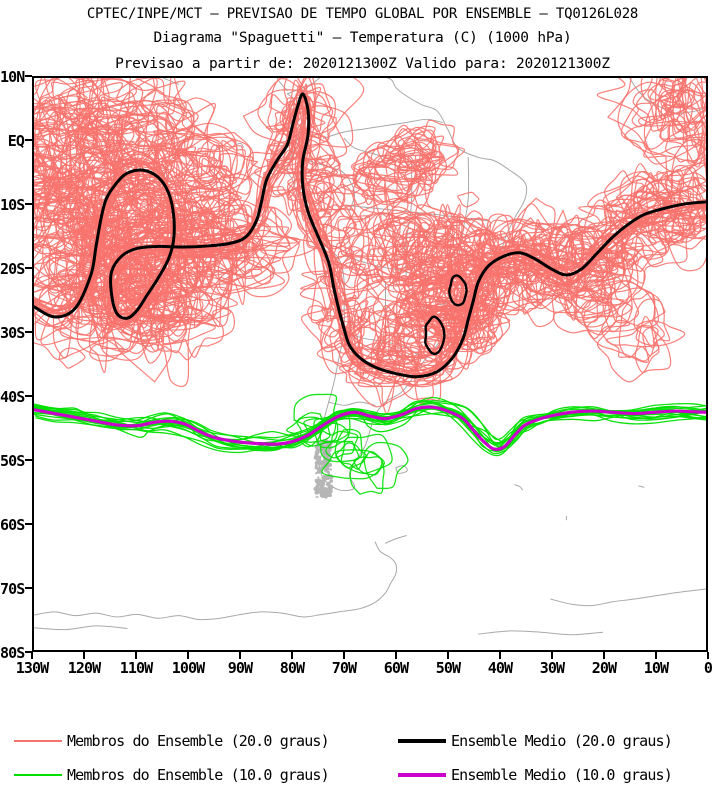 The image size is (725, 792). What do you see at coordinates (240, 668) in the screenshot?
I see `x-axis-label: 90W` at bounding box center [240, 668].